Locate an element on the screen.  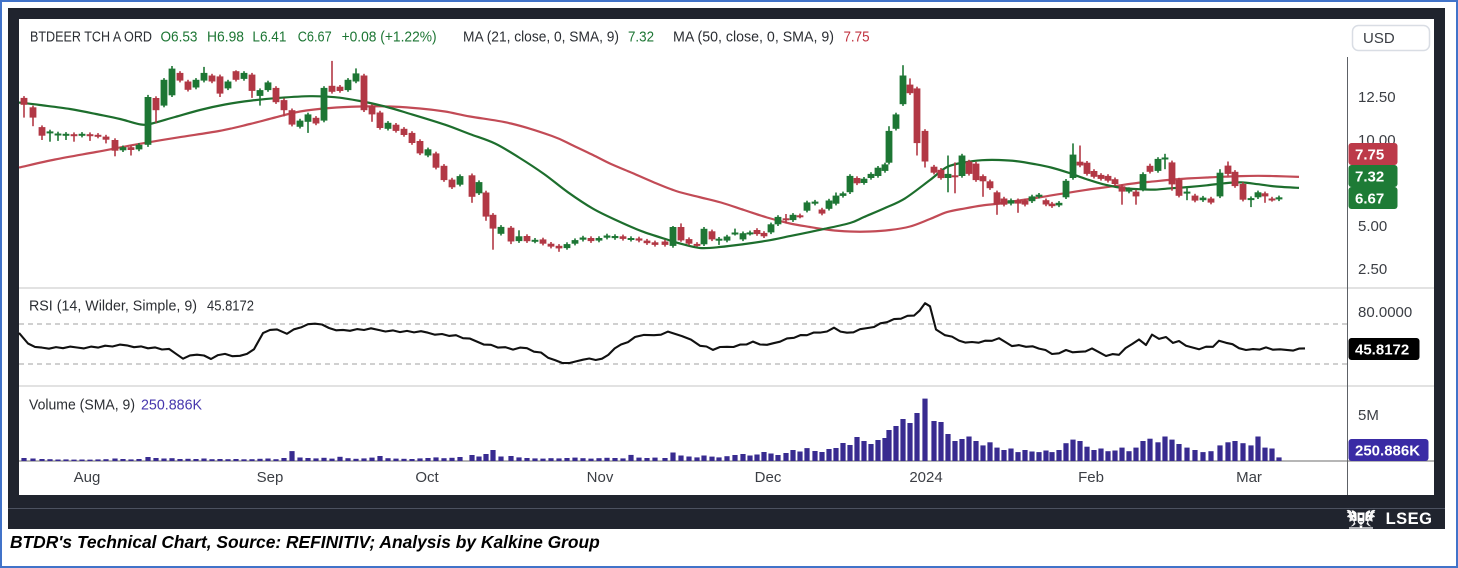
svg-text: USD is located at coordinates (1379, 38).